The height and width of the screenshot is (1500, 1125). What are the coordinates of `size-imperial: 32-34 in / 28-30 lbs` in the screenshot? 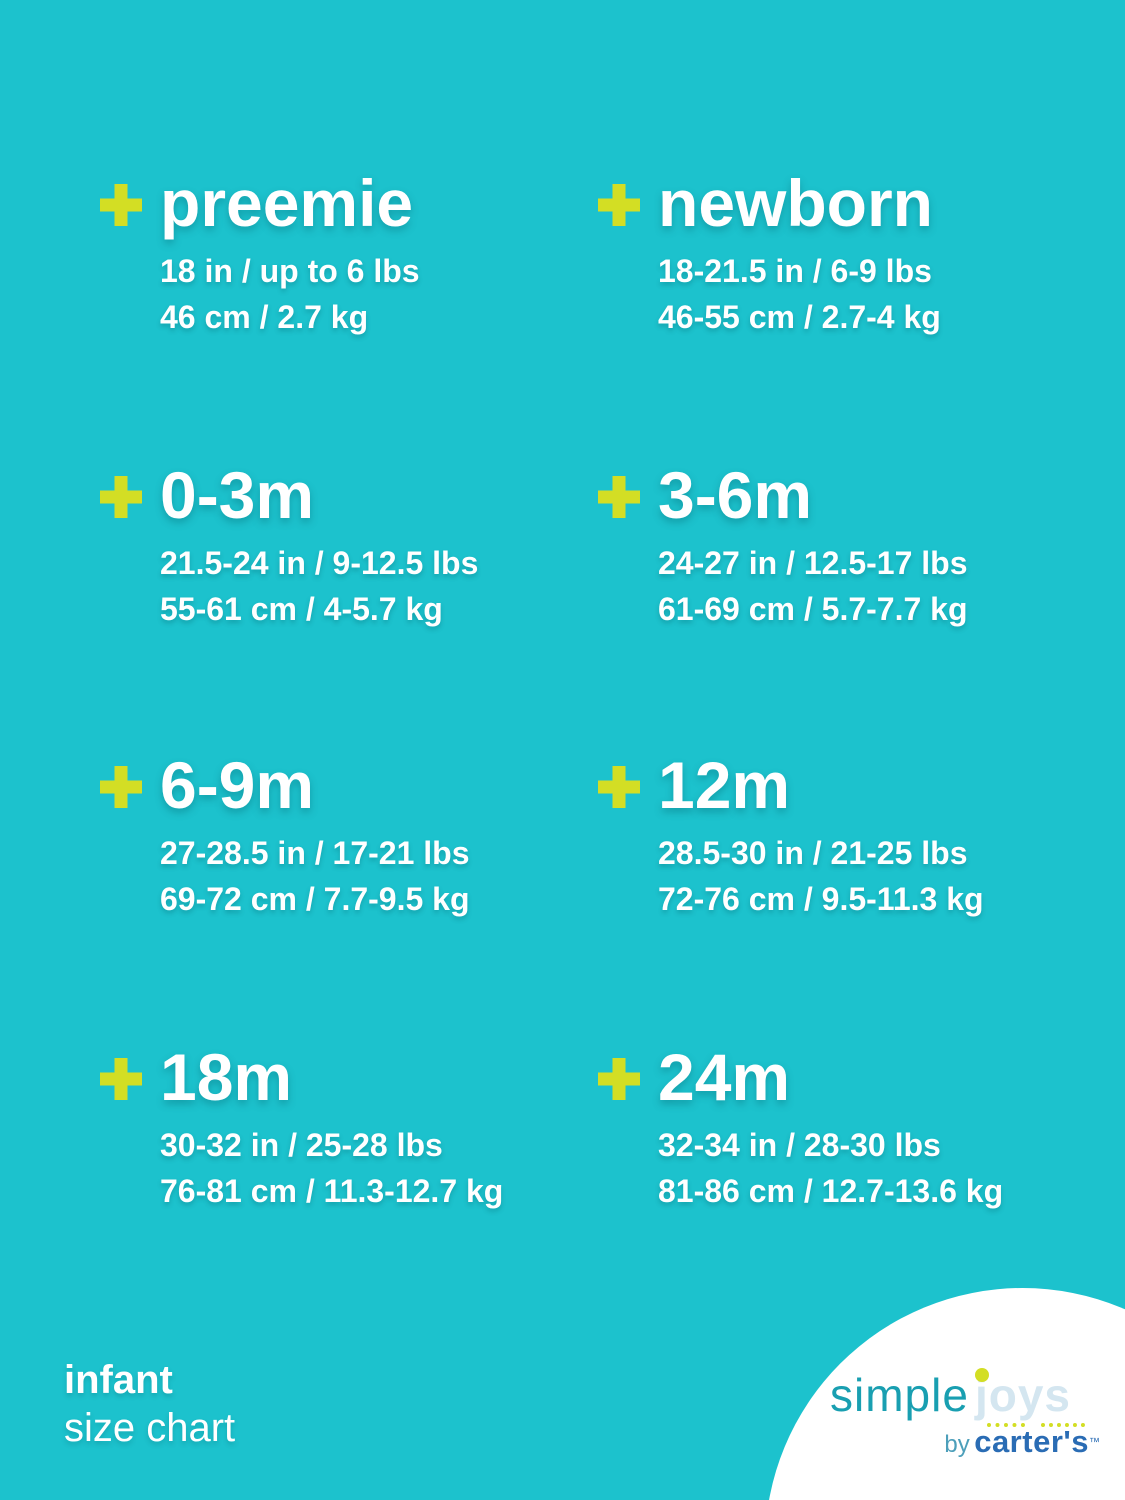 It's located at (799, 1145).